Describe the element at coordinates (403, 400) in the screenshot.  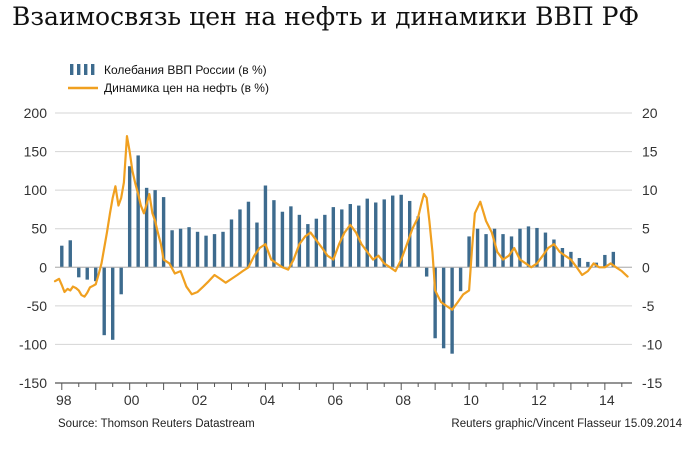
I see `x-tick-label: 08` at that location.